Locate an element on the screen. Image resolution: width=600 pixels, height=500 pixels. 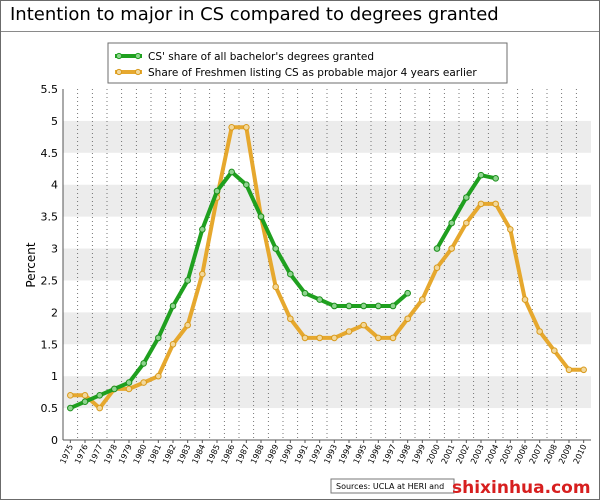
watermark: shixinhua.com is located at coordinates (521, 488).